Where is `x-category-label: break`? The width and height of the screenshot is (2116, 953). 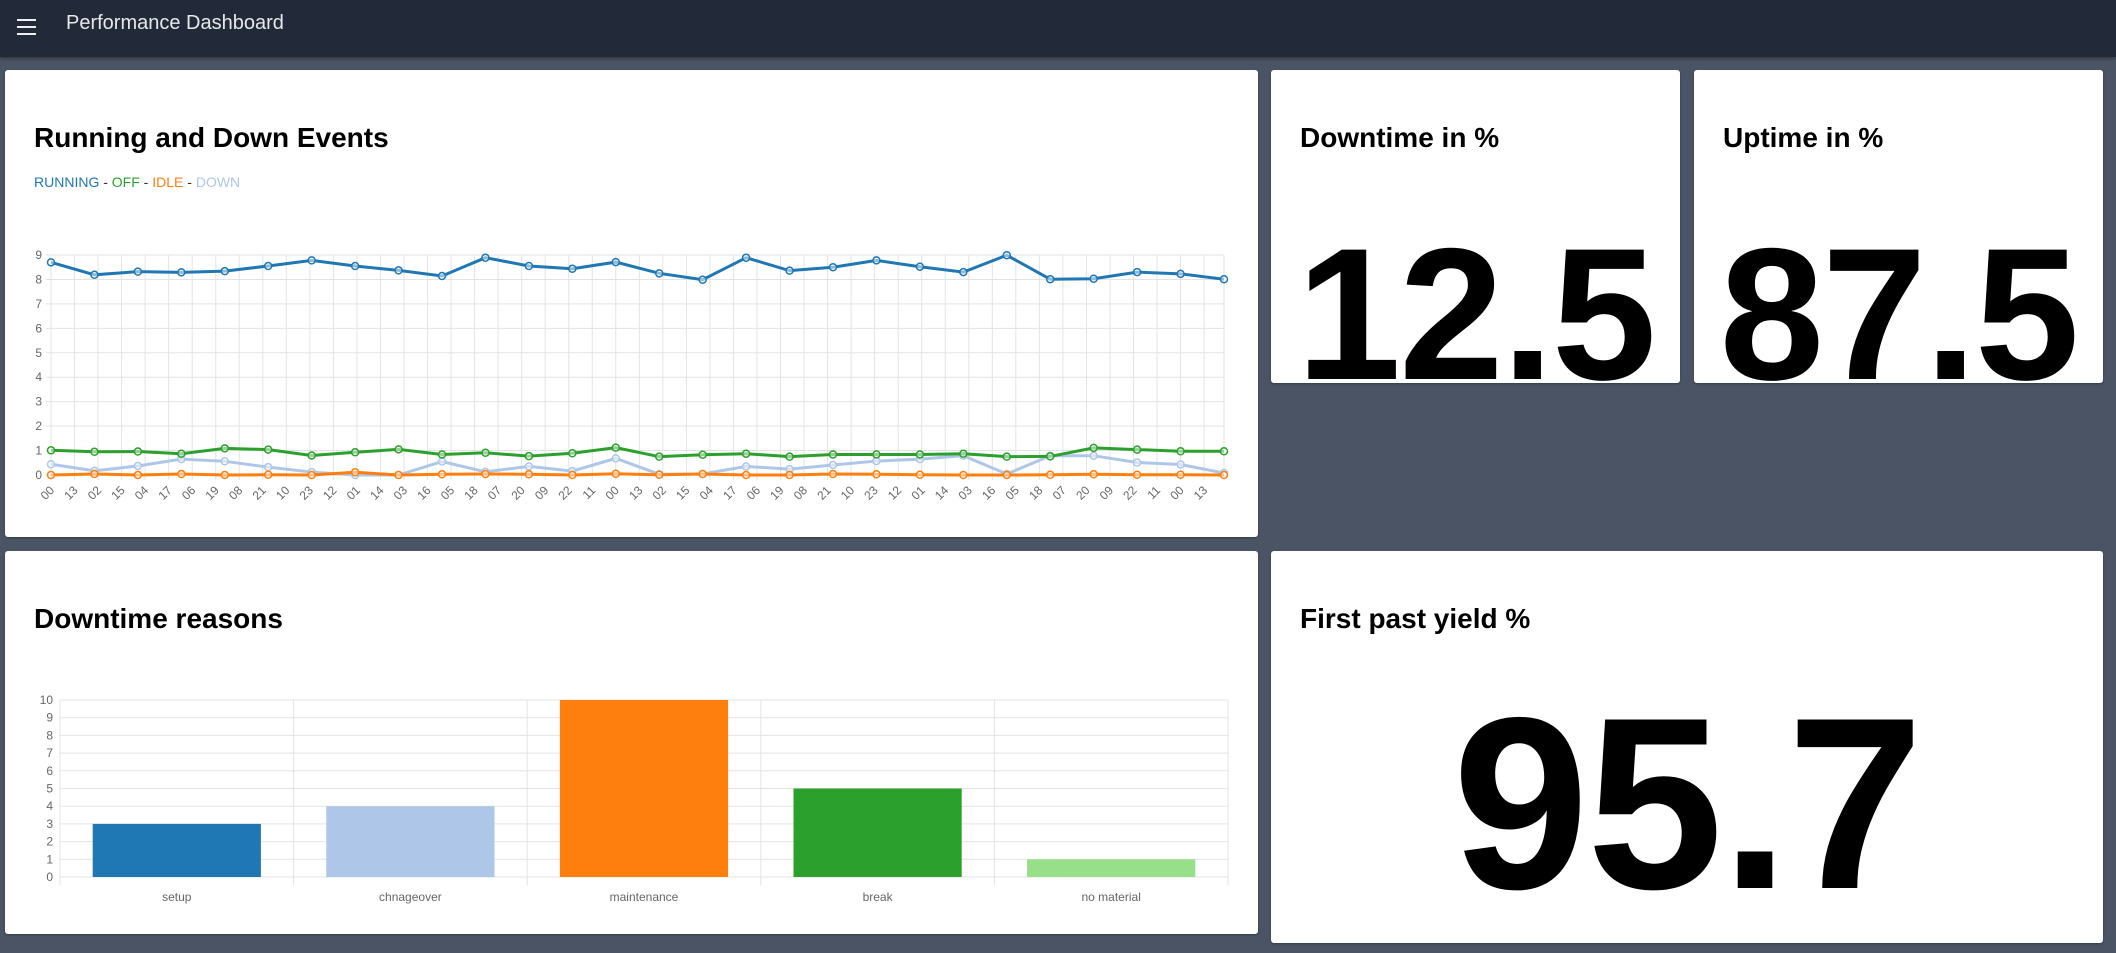
x-category-label: break is located at coordinates (878, 897).